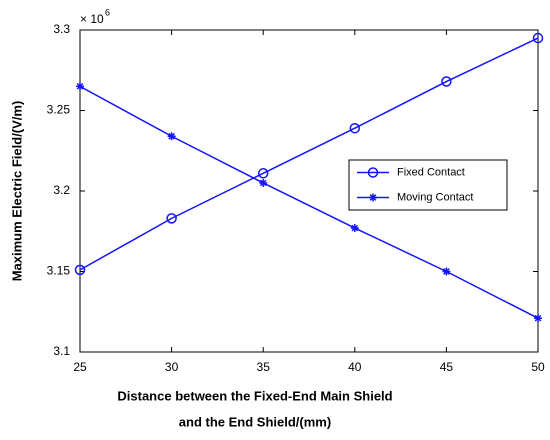  What do you see at coordinates (255, 421) in the screenshot?
I see `x-axis-label: and the End Shield/(mm)` at bounding box center [255, 421].